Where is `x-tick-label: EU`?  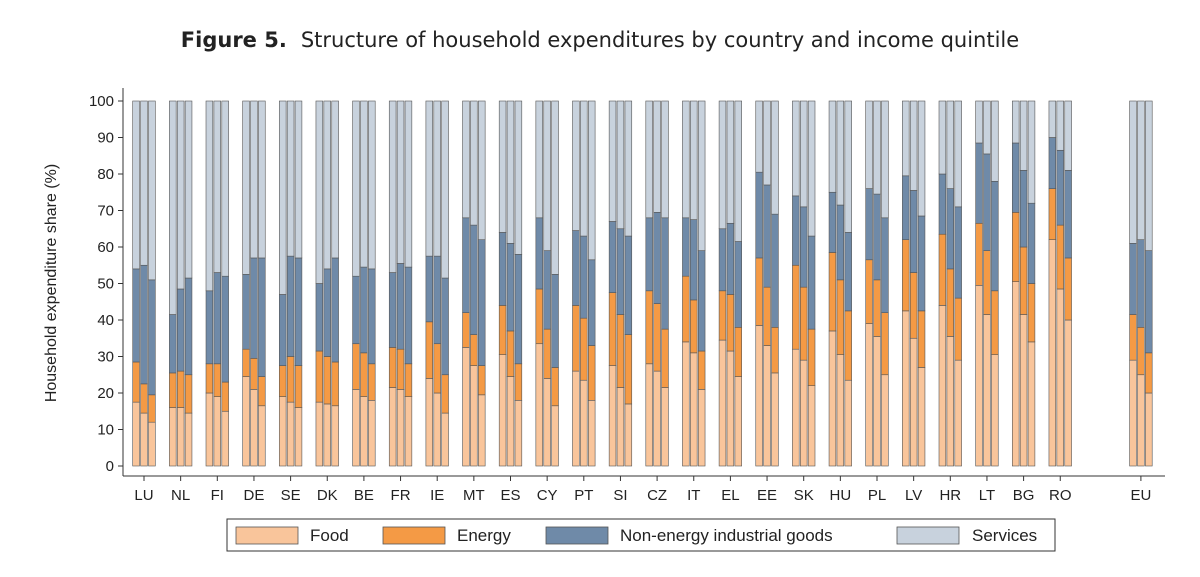
x-tick-label: EU is located at coordinates (1140, 495).